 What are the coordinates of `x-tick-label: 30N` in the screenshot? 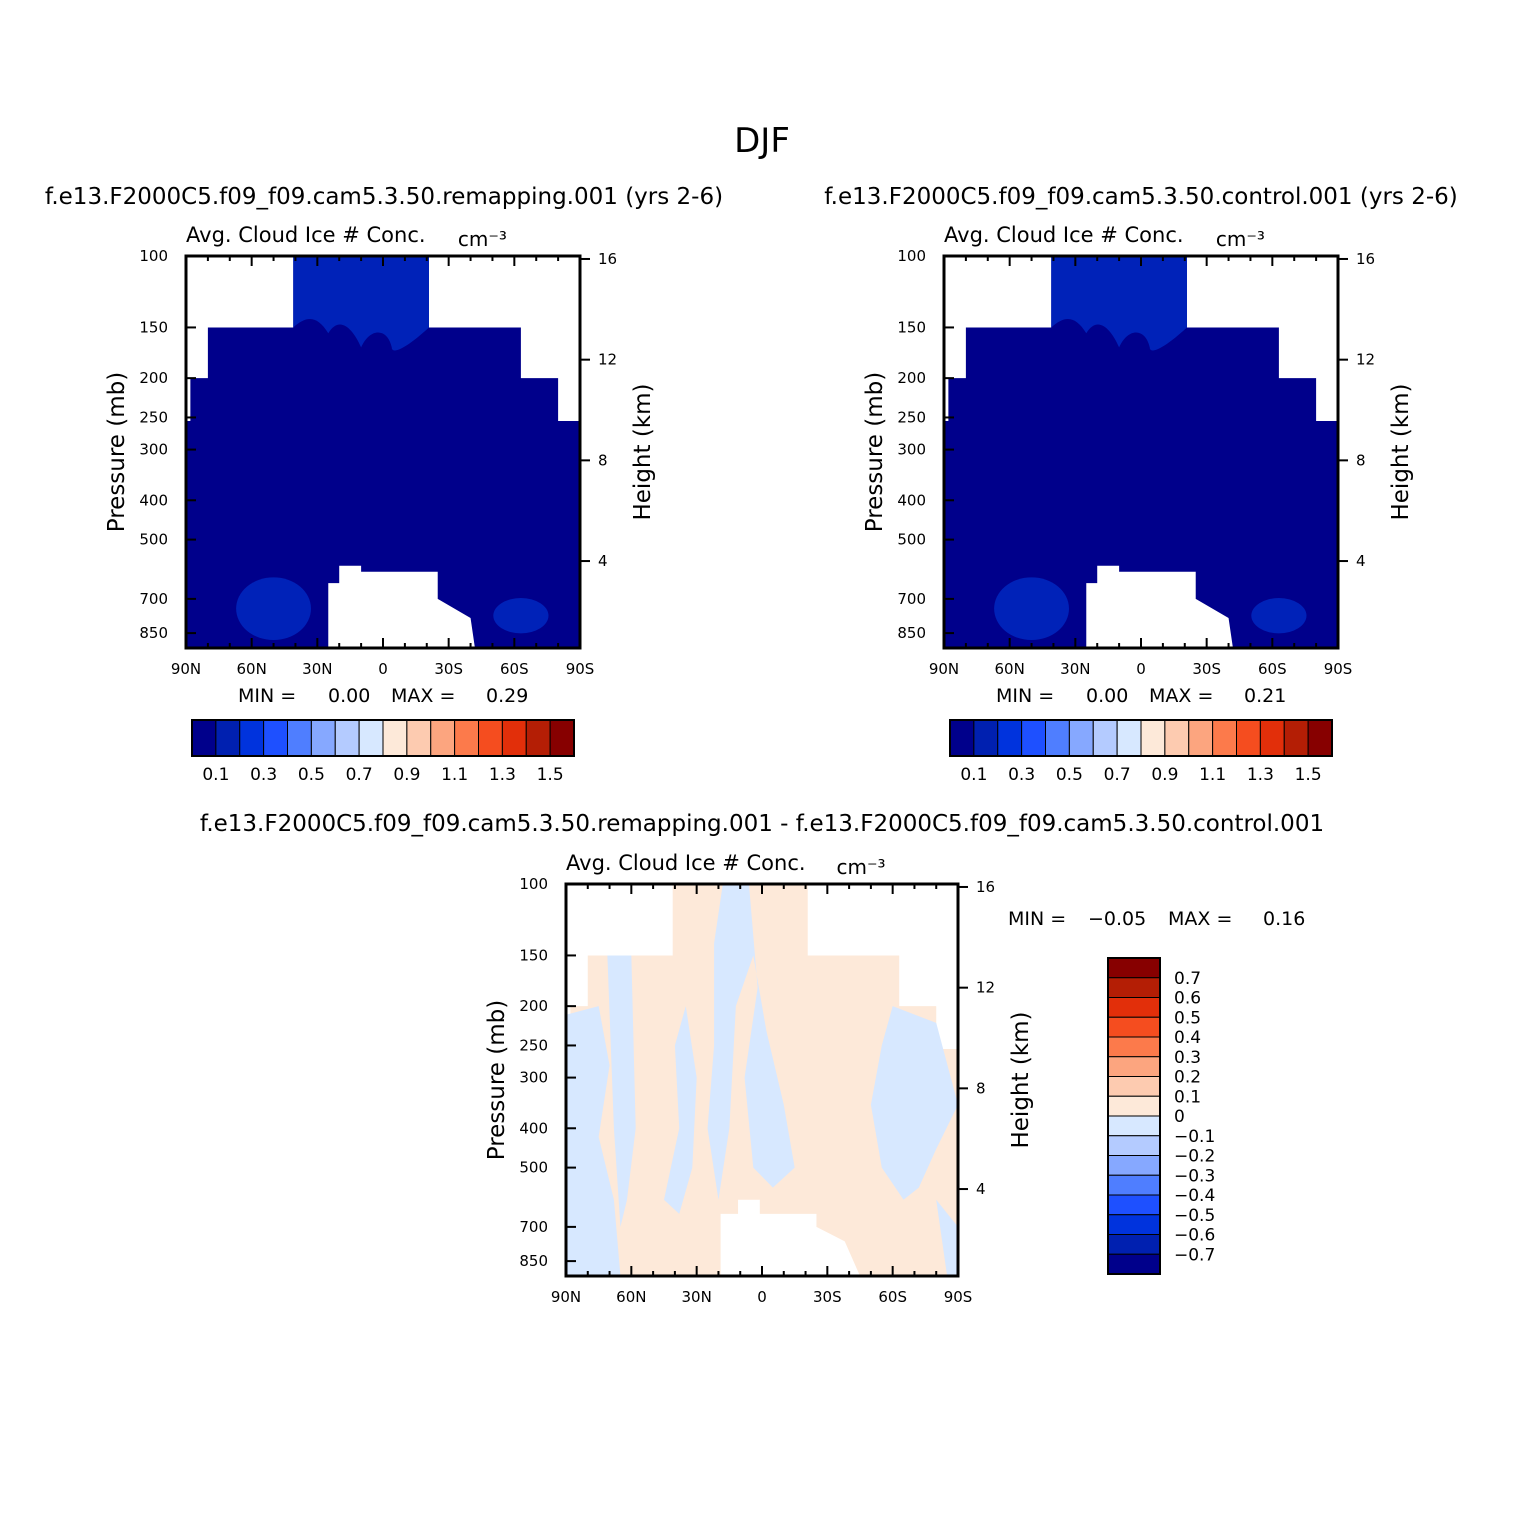 It's located at (1075, 669).